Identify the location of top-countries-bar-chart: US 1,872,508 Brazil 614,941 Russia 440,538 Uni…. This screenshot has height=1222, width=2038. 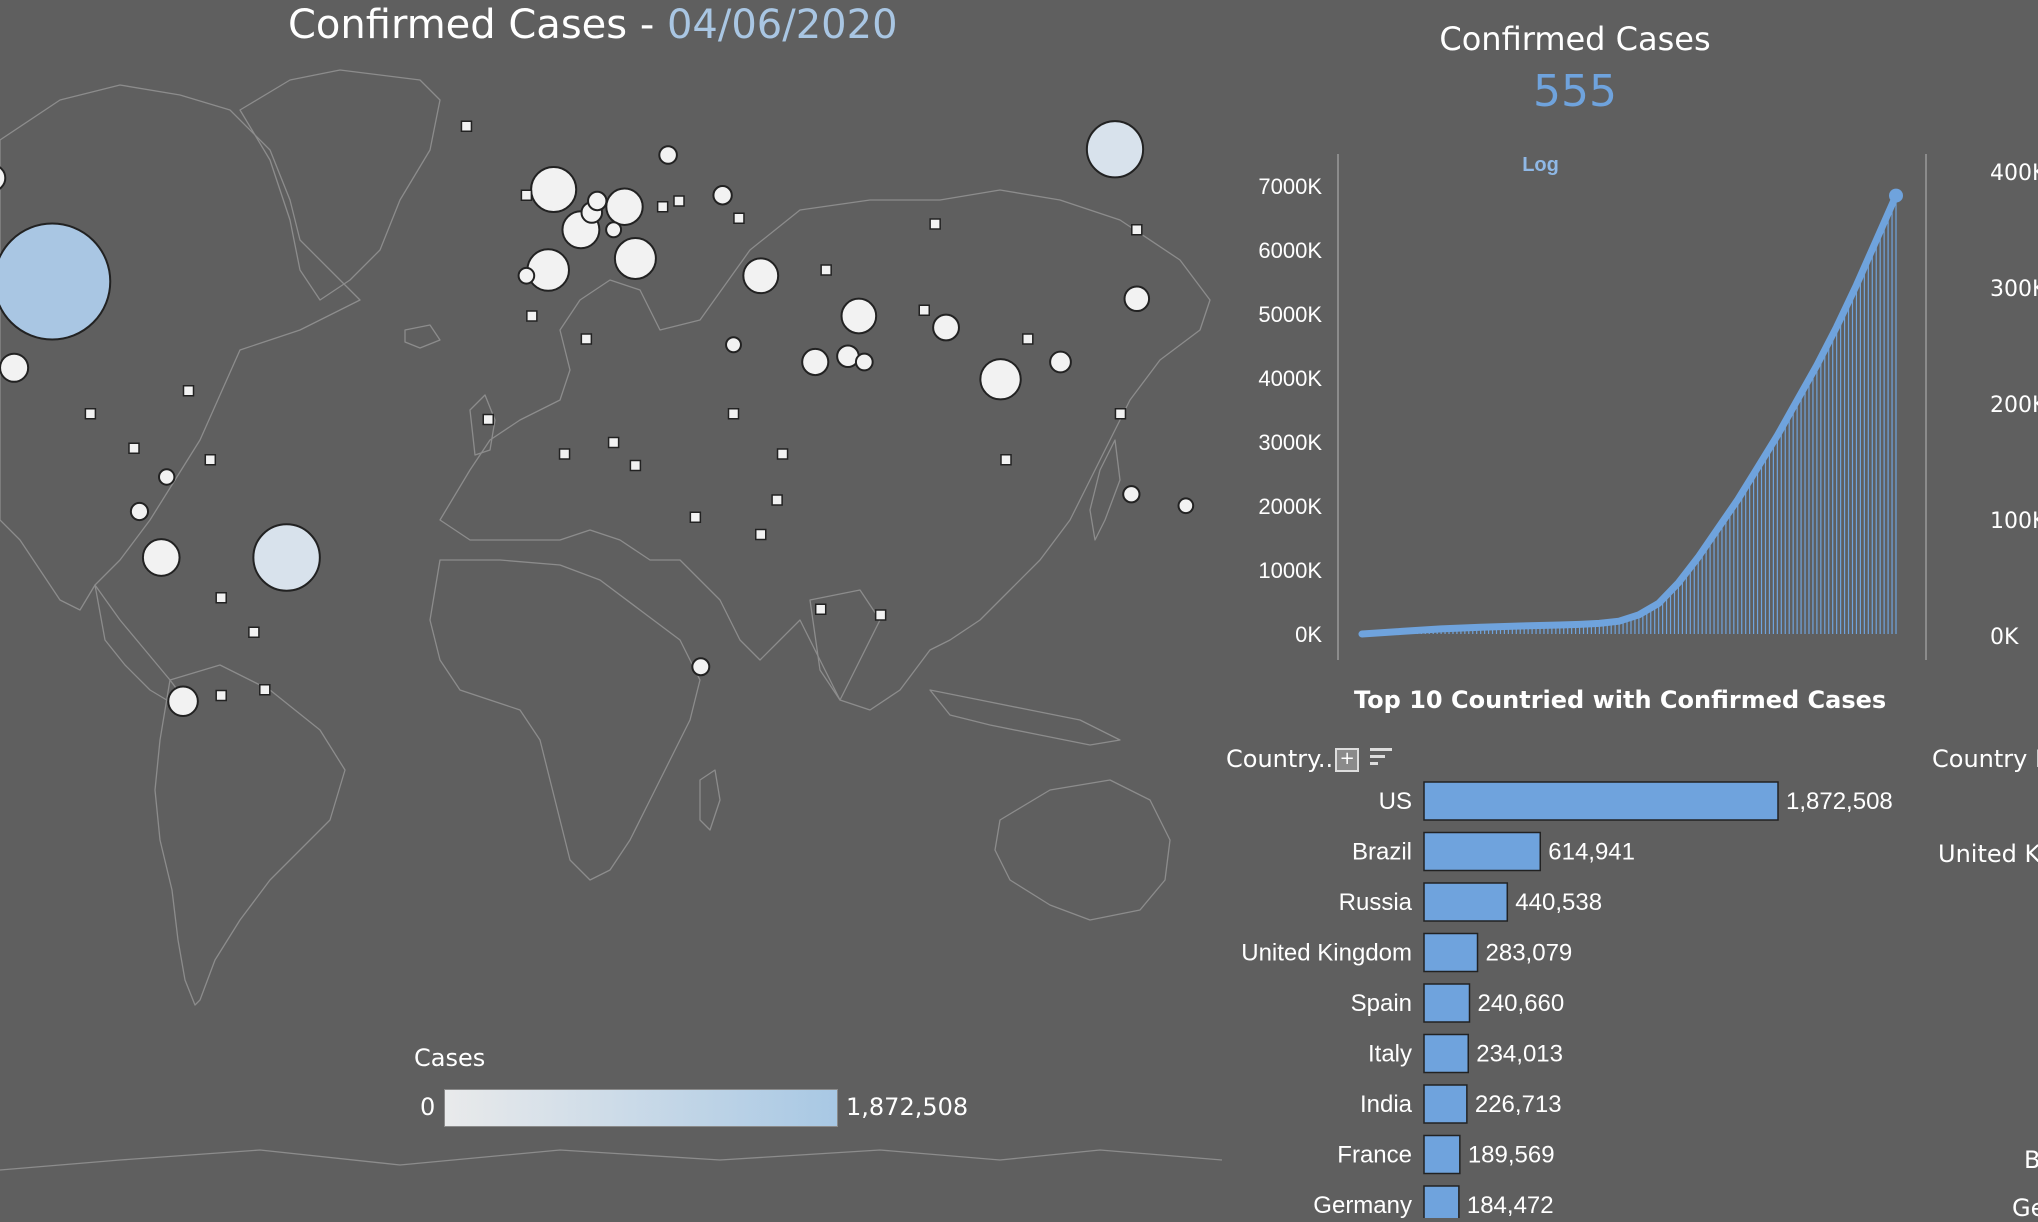
(1571, 994).